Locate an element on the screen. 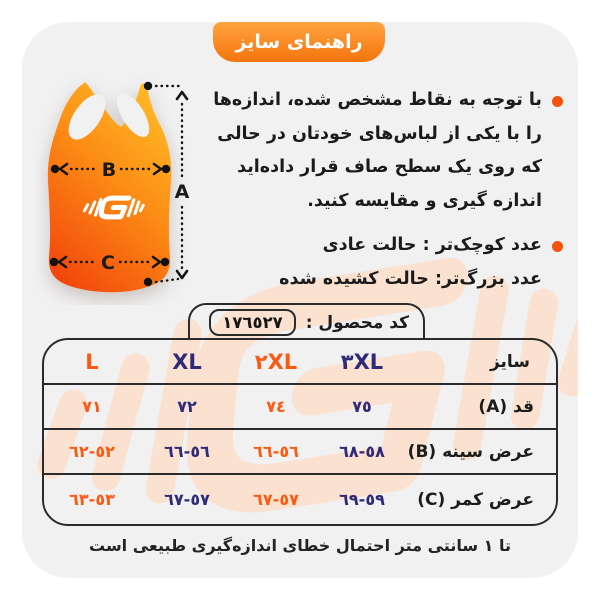 This screenshot has width=600, height=600. column-header-size: سایز is located at coordinates (509, 361).